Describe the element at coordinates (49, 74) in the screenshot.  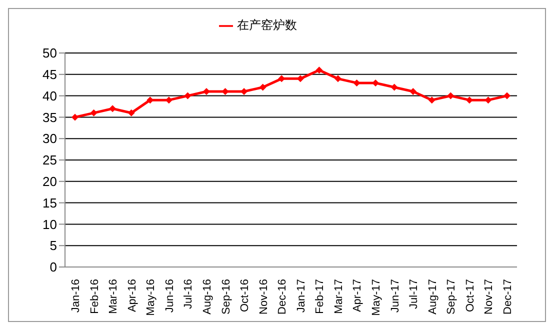
I see `y-tick-label: 45` at that location.